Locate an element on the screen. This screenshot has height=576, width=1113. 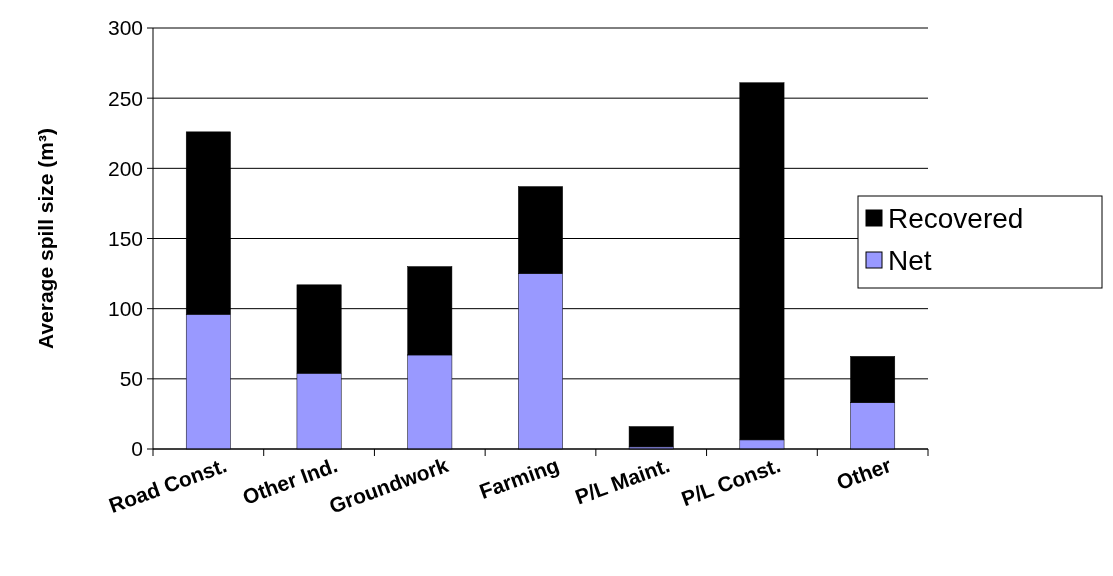
y-tick-label: 0 is located at coordinates (137, 449).